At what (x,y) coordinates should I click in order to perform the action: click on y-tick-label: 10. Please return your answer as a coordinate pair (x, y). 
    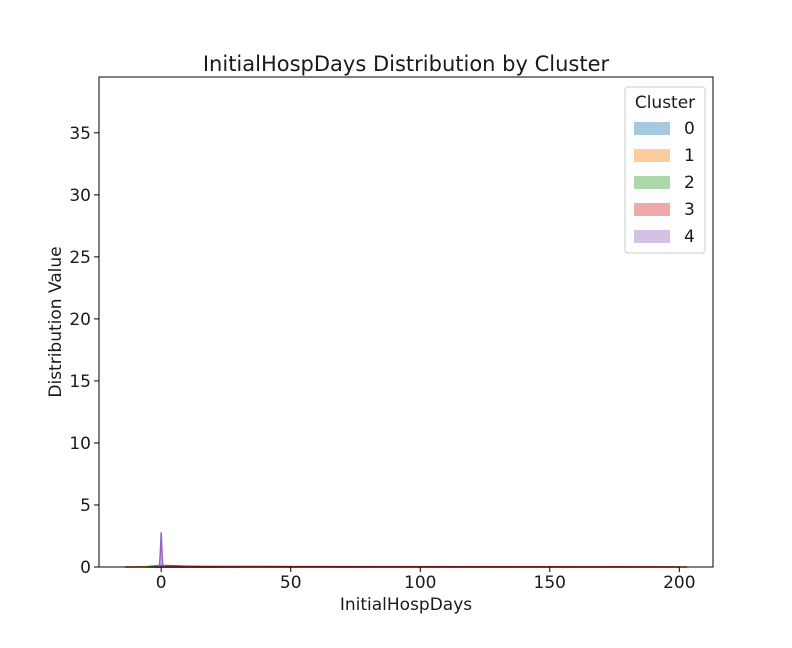
    Looking at the image, I should click on (80, 444).